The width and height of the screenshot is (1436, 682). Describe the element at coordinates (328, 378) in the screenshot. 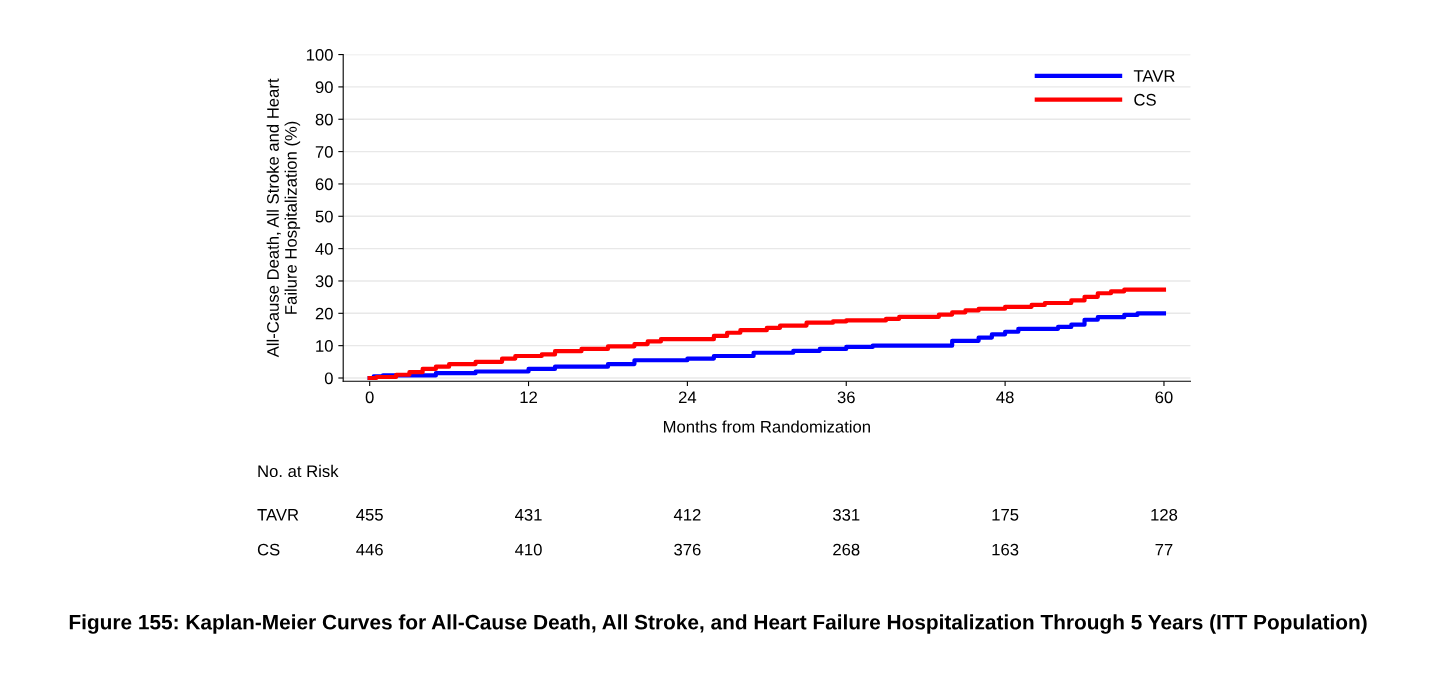

I see `y-tick-label: 0` at that location.